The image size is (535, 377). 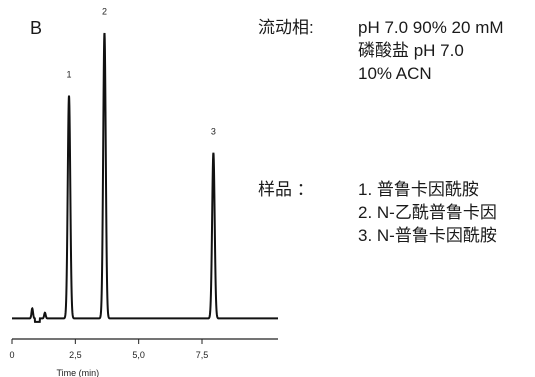 What do you see at coordinates (286, 27) in the screenshot?
I see `mobile-phase-label: 流动相:` at bounding box center [286, 27].